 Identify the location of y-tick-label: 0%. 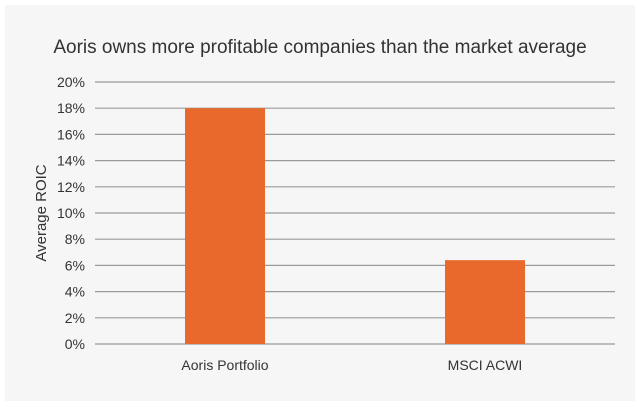
(75, 344).